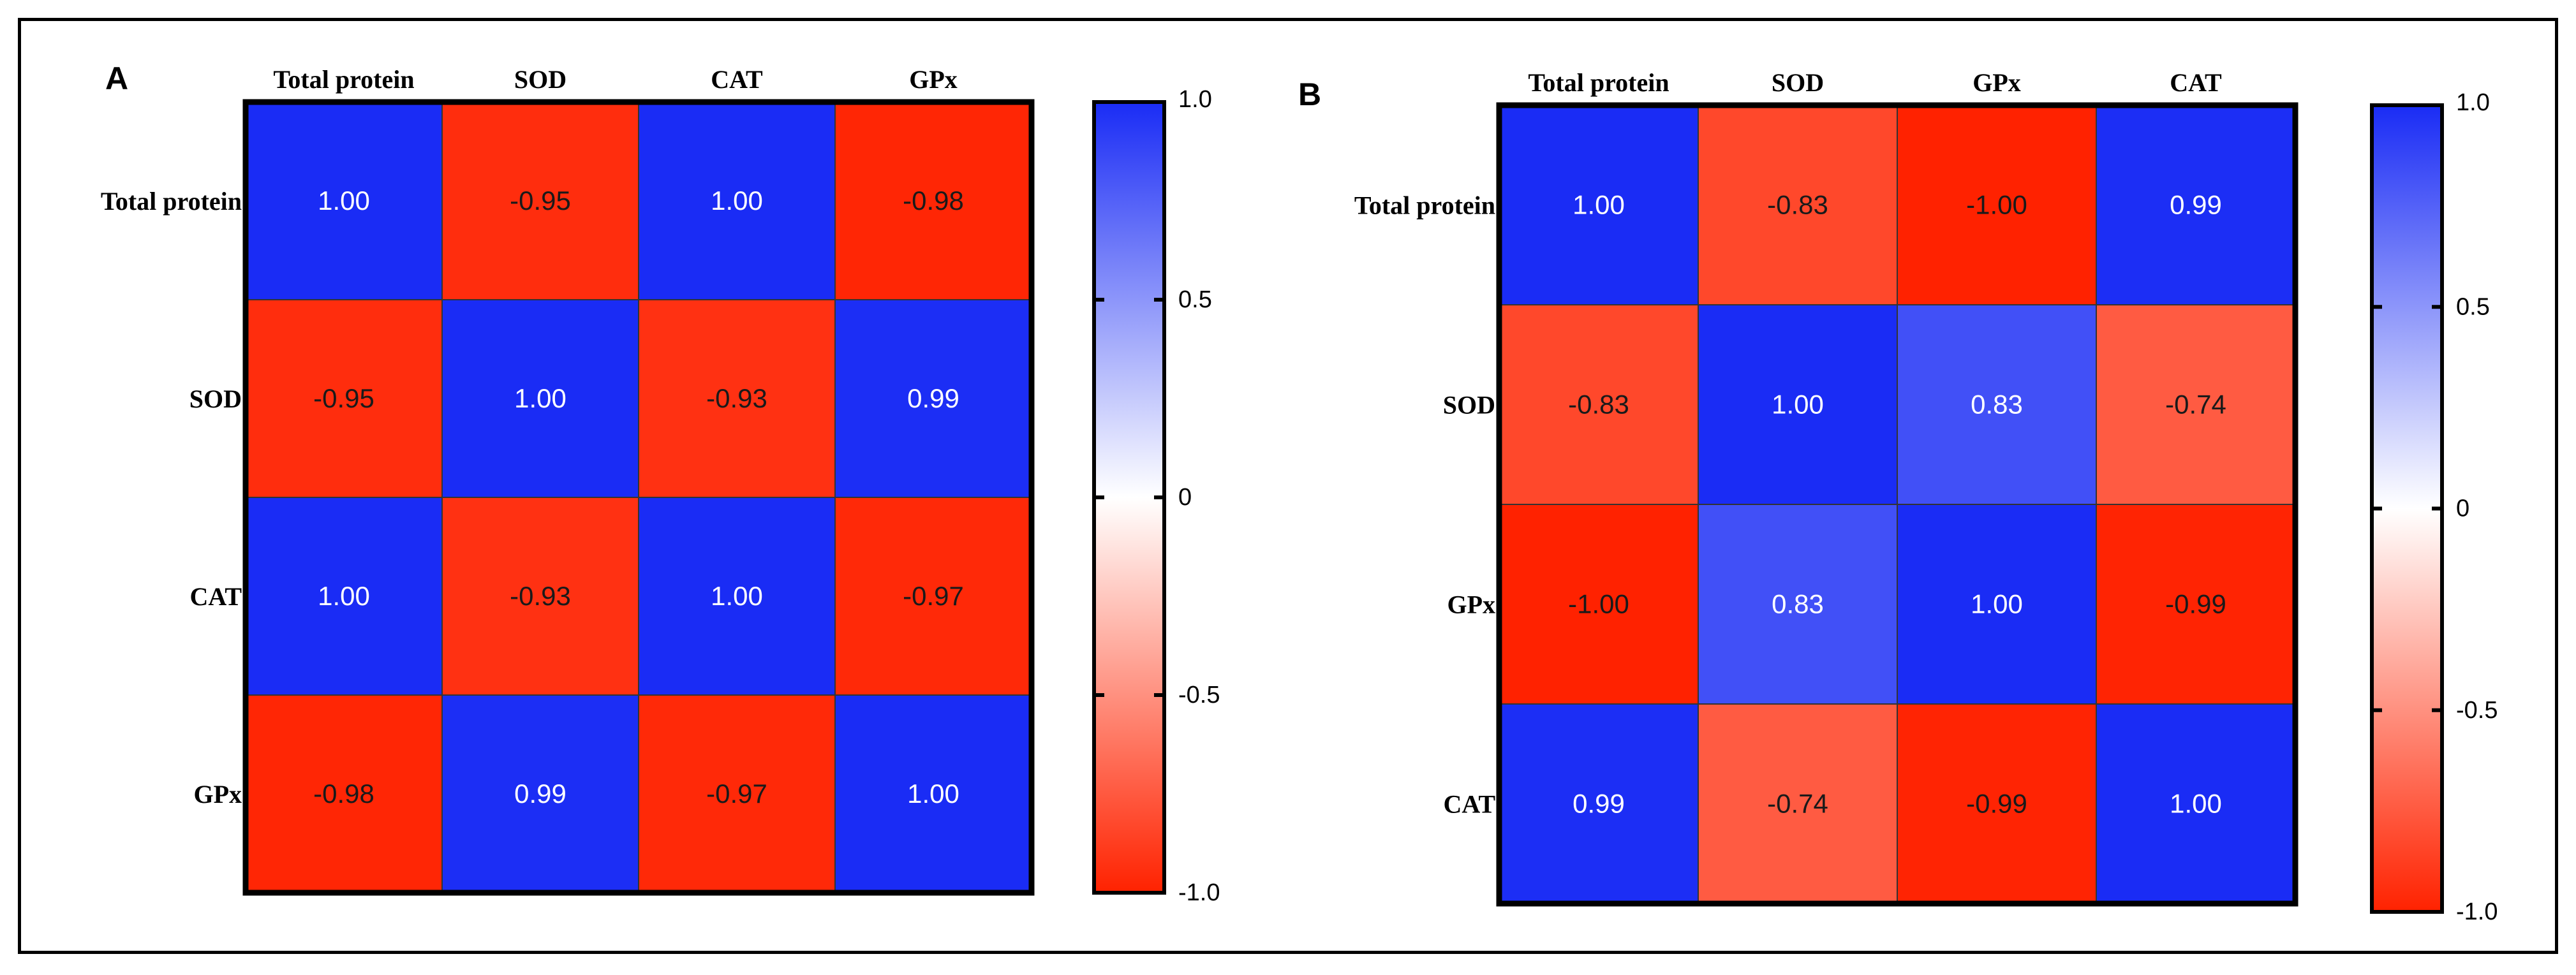 The image size is (2576, 975). I want to click on colorbar-a: 1.0 0.5 0 -0.5 -1.0, so click(1156, 496).